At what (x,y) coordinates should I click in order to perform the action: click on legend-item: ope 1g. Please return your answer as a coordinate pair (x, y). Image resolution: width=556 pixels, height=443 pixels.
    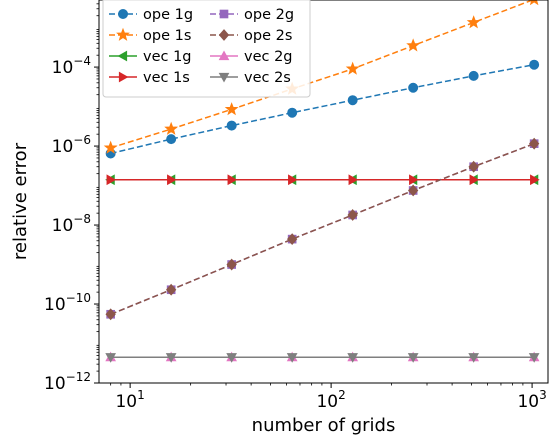
    Looking at the image, I should click on (151, 15).